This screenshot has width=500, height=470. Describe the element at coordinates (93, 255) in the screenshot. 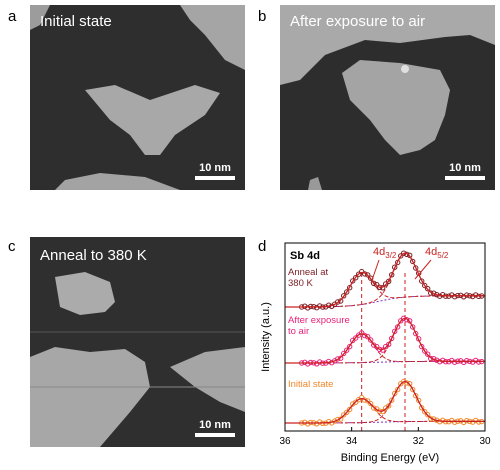

I see `panel-c-label: Anneal to 380 K` at that location.